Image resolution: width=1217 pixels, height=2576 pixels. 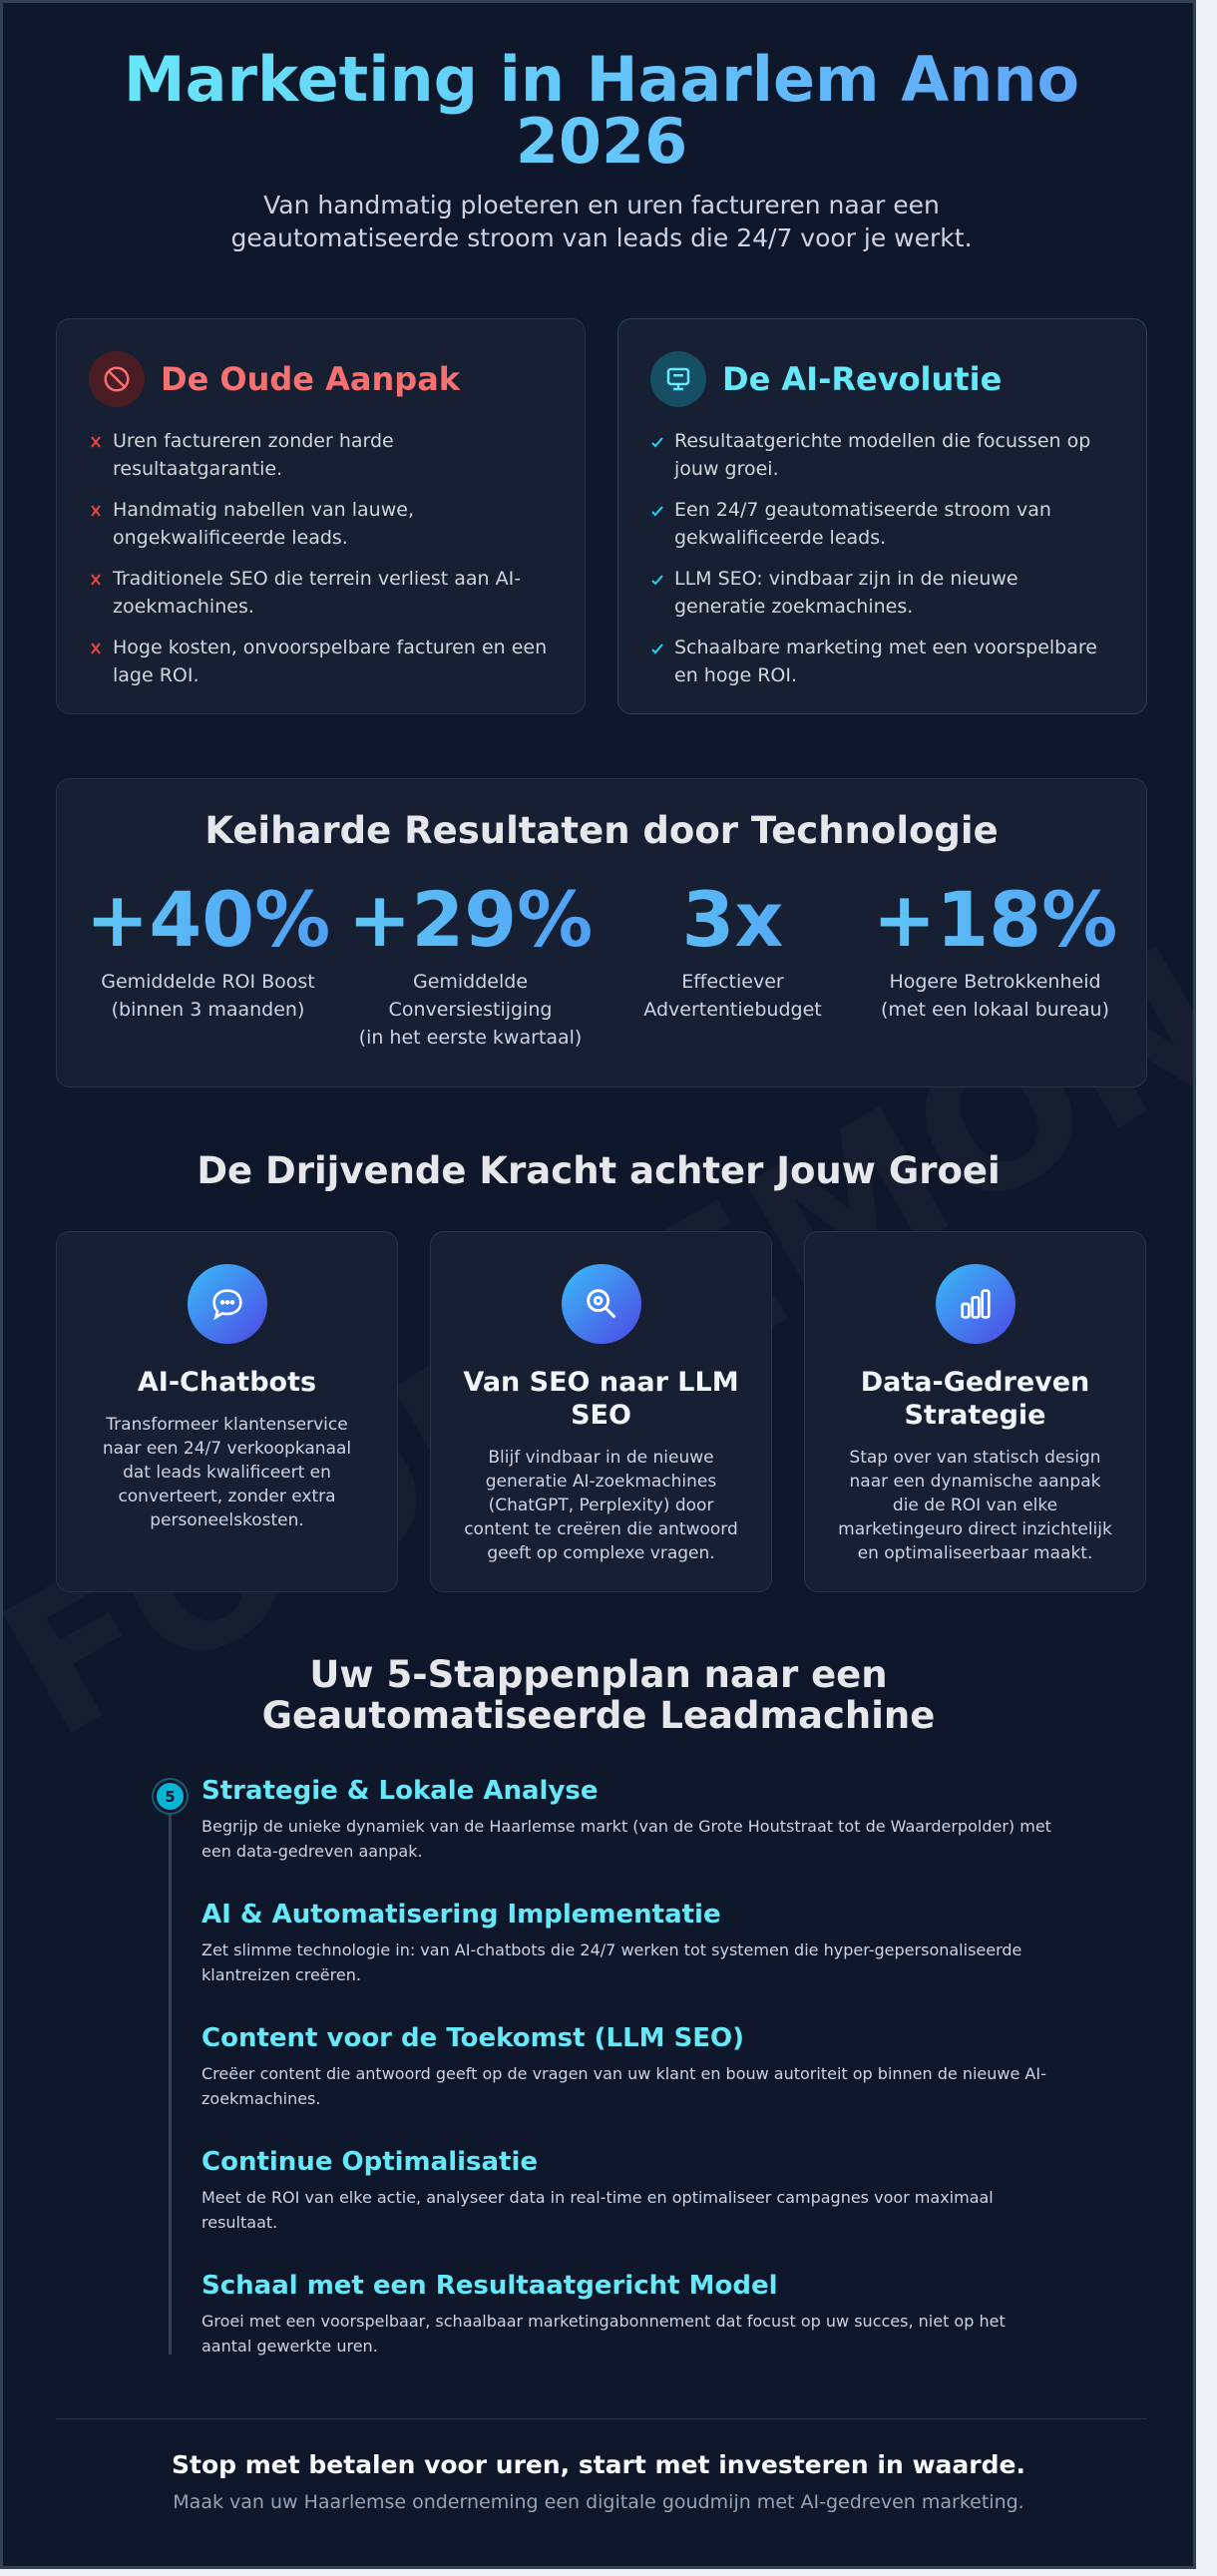 I want to click on stat-value: +18%, so click(x=995, y=920).